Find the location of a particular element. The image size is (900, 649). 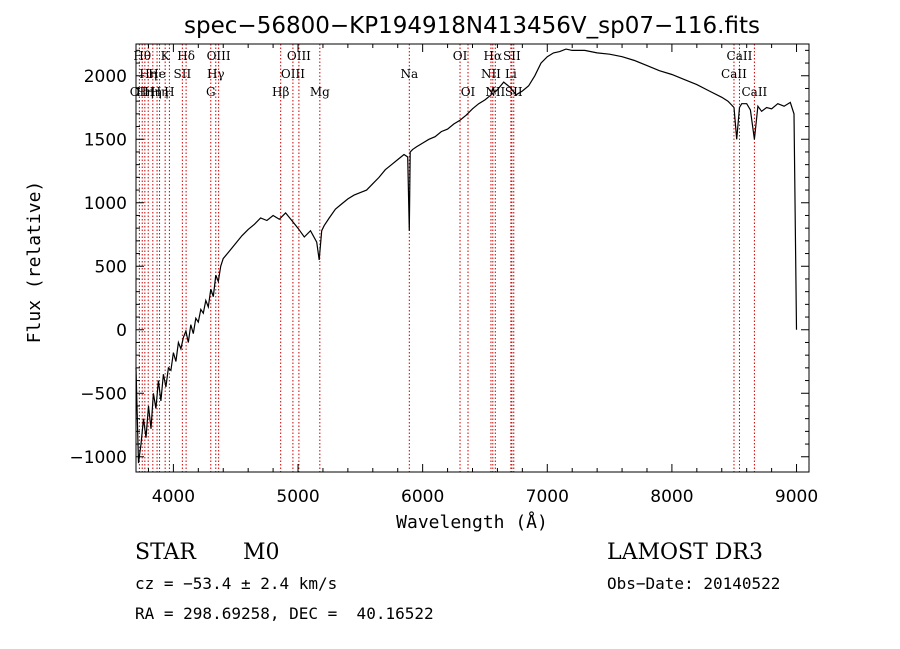

ra-dec: RA = 298.69258, DEC = 40.16522 is located at coordinates (284, 613).